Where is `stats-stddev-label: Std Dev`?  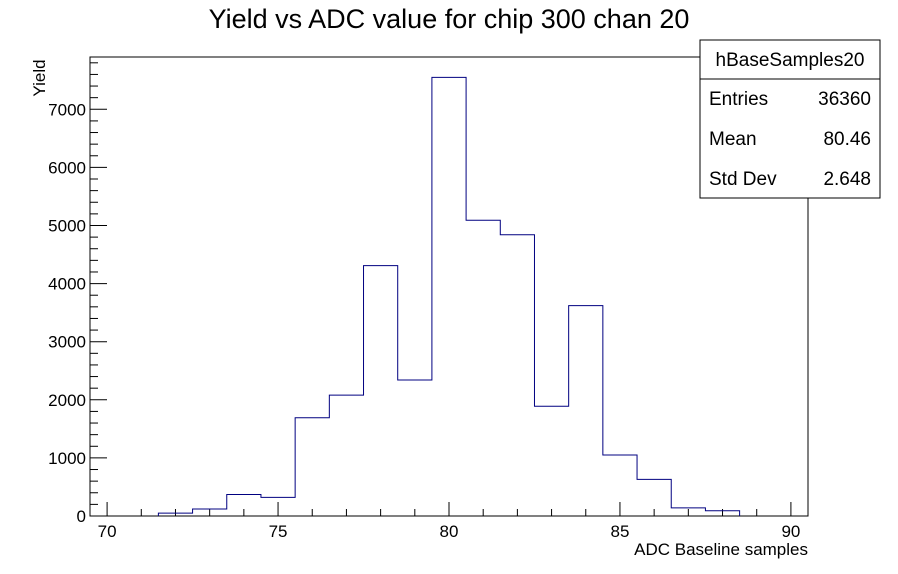 stats-stddev-label: Std Dev is located at coordinates (743, 179).